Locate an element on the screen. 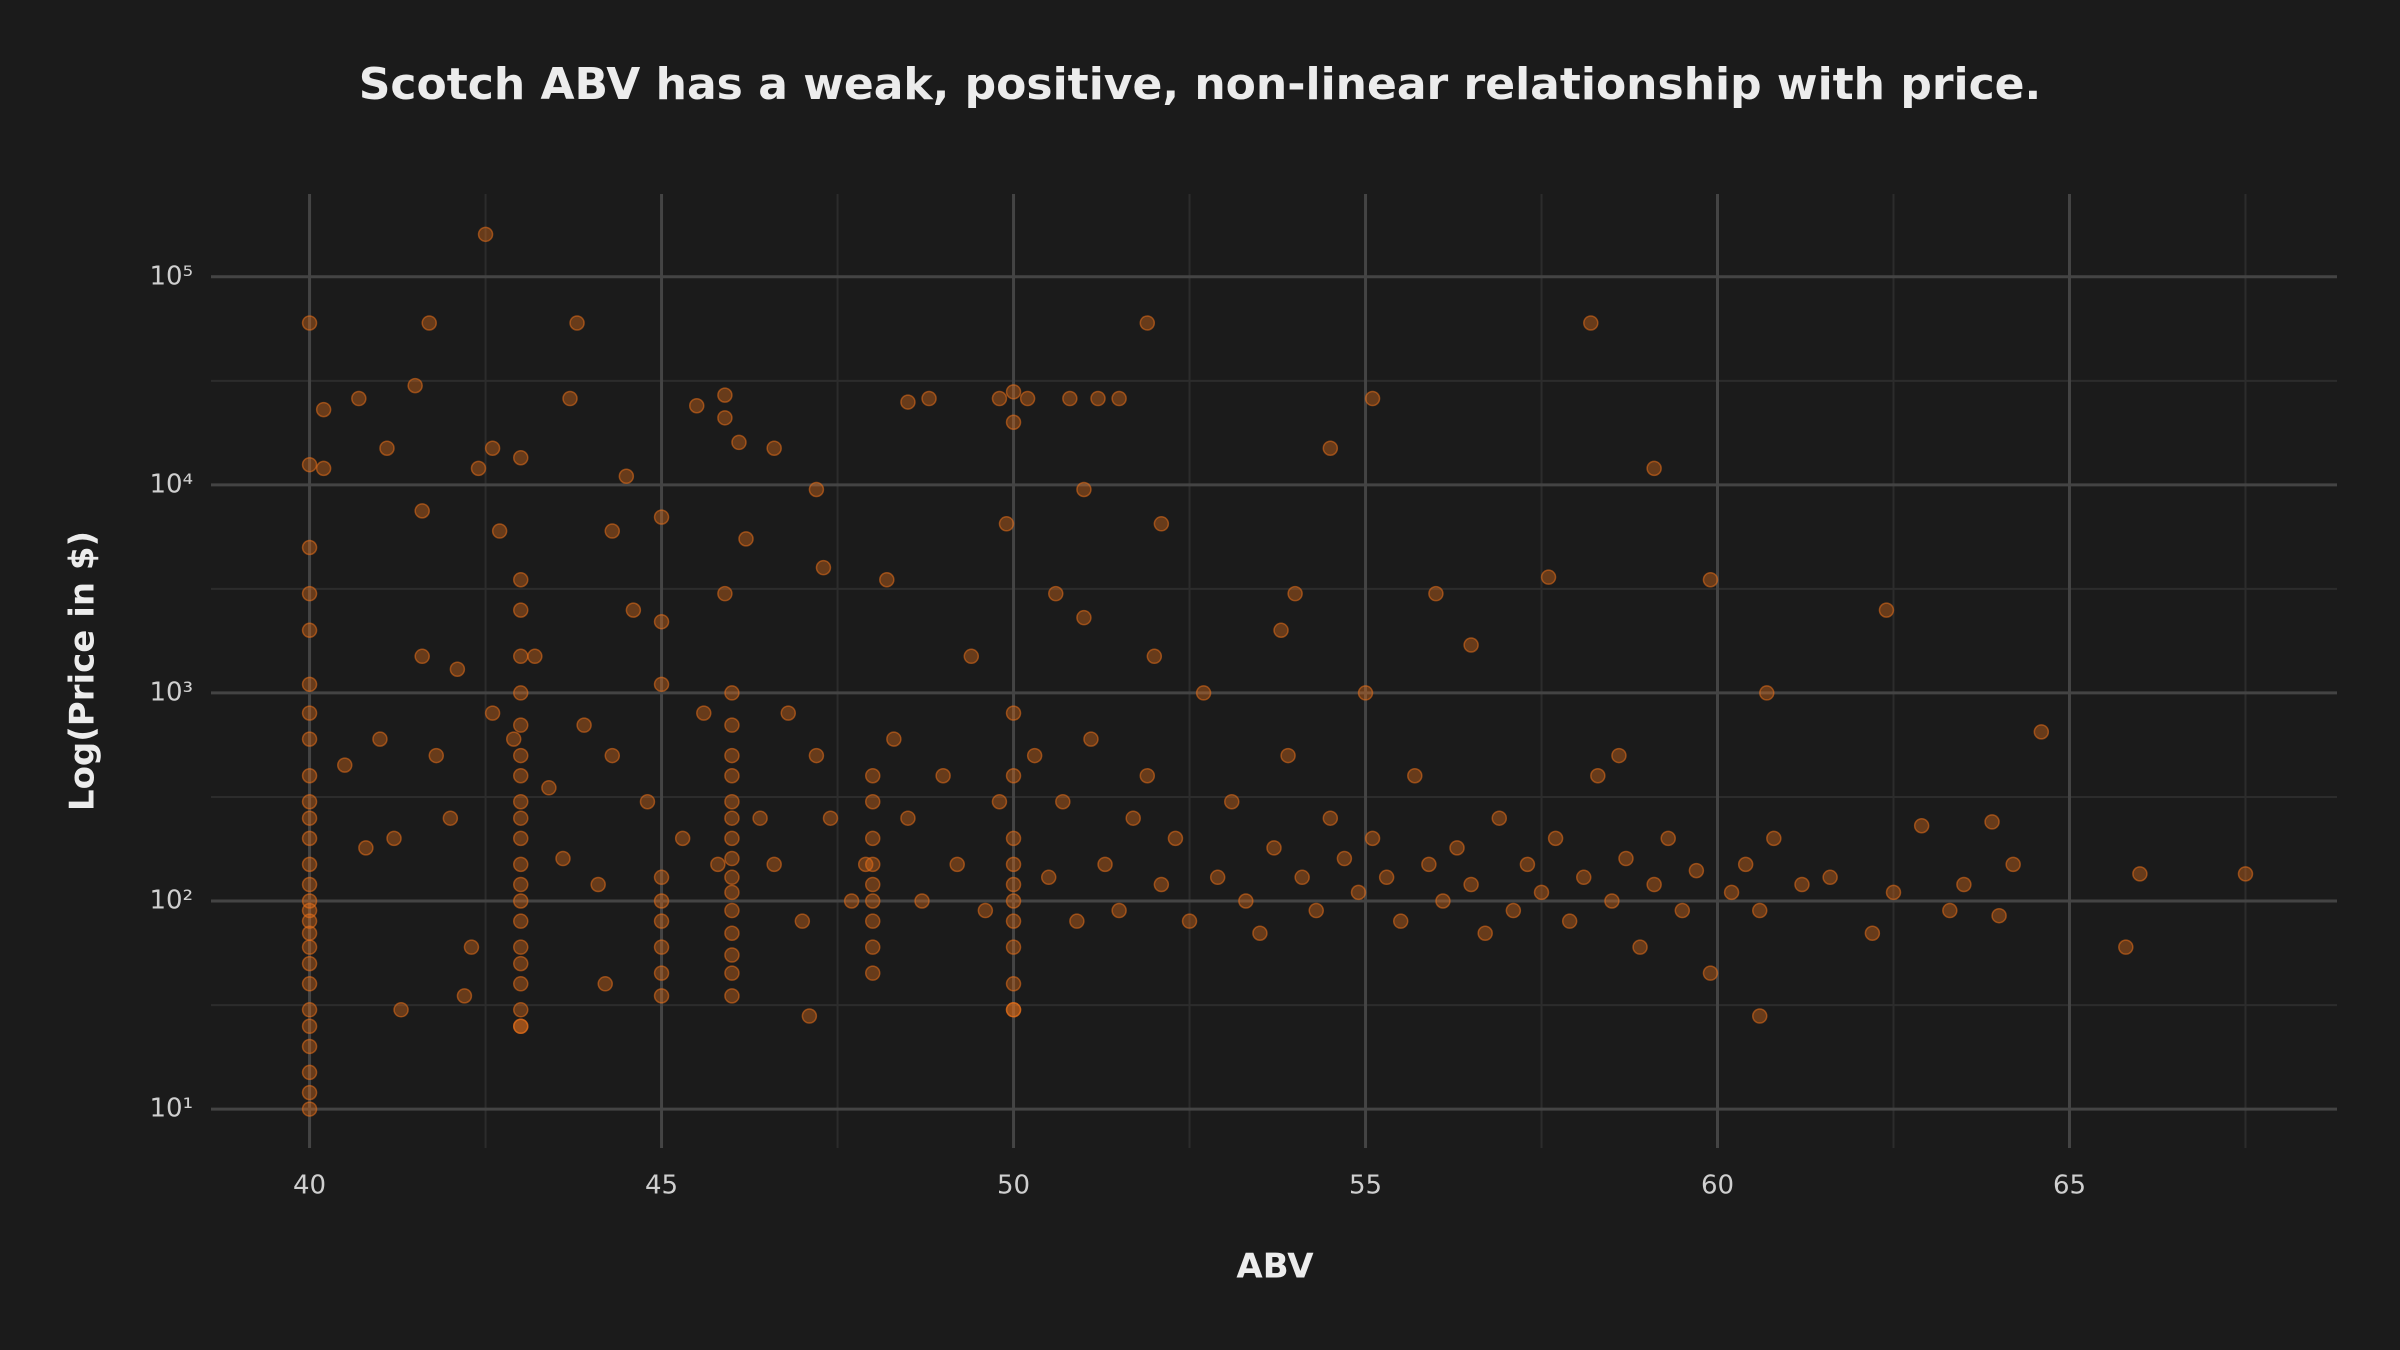 This screenshot has width=2400, height=1350. y-tick-label: 10³ is located at coordinates (171, 692).